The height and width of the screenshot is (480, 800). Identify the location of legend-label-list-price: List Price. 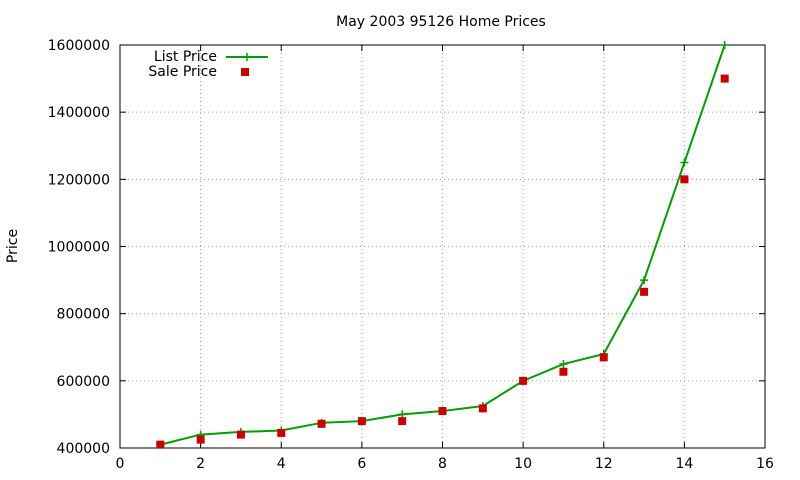
(185, 57).